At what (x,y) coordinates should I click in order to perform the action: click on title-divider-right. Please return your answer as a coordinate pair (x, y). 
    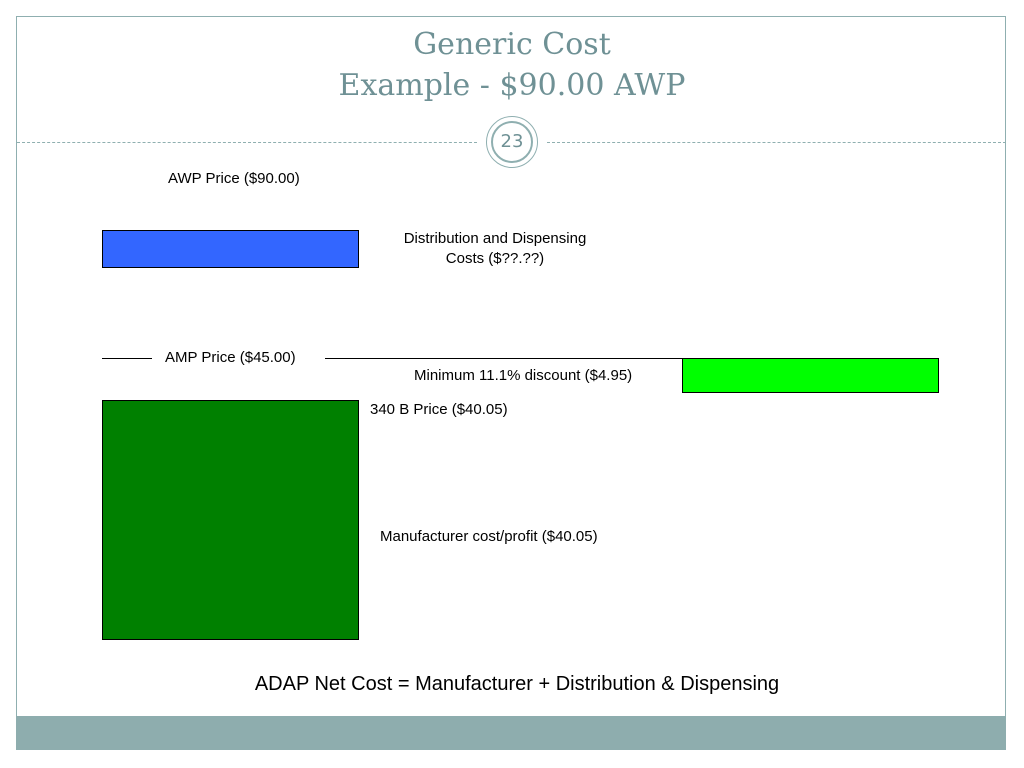
    Looking at the image, I should click on (776, 142).